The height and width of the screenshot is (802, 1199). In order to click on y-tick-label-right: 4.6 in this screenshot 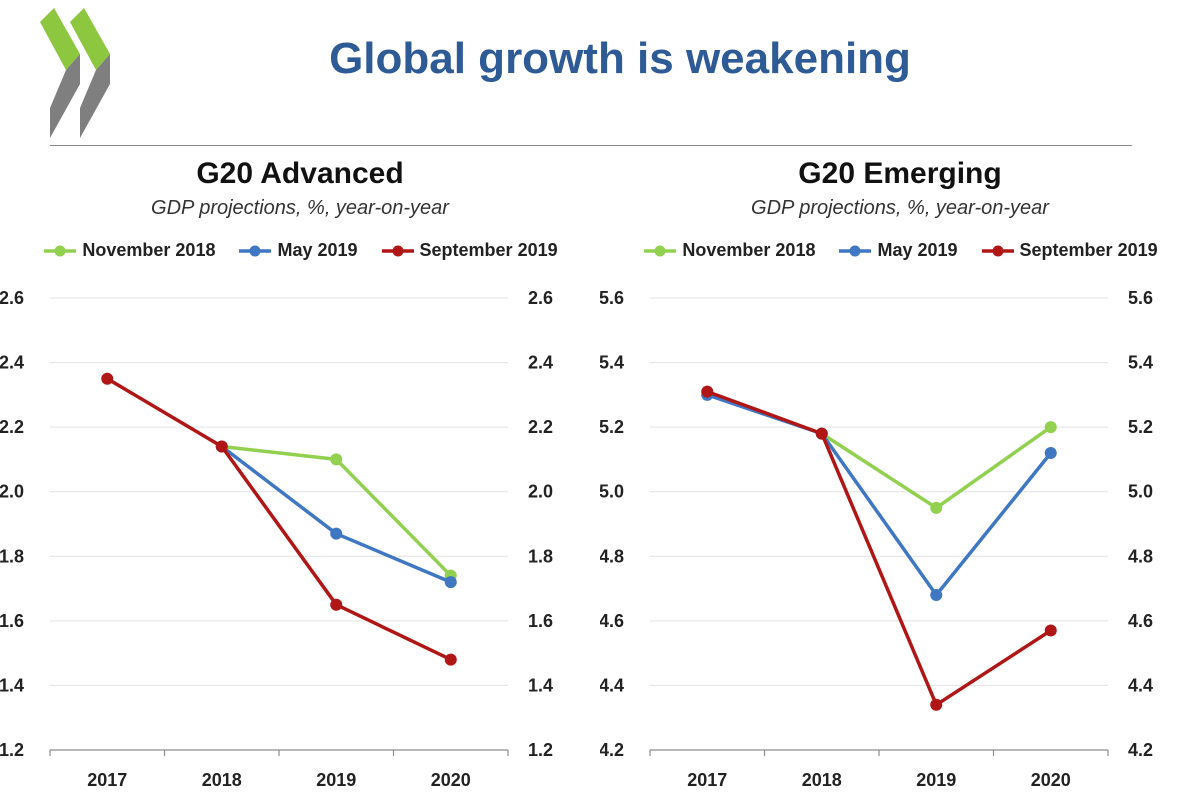, I will do `click(1140, 621)`.